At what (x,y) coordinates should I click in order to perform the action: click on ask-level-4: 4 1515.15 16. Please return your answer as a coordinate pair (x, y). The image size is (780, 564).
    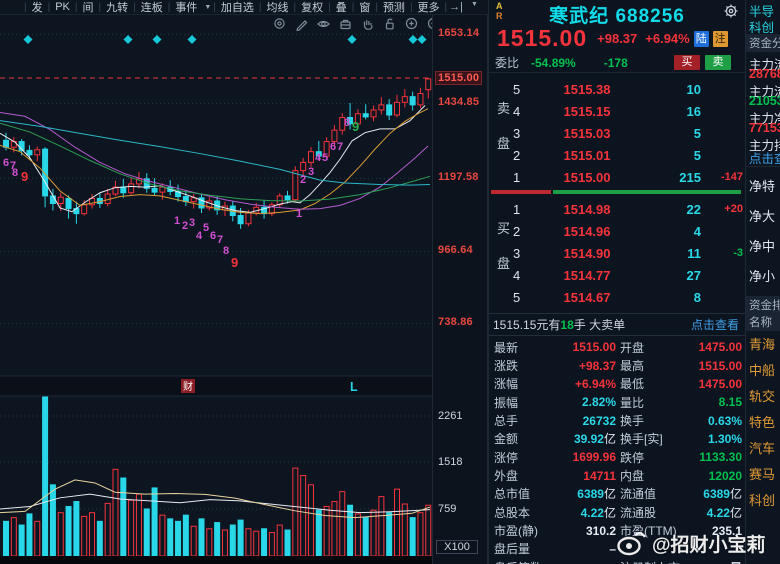
    Looking at the image, I should click on (628, 111).